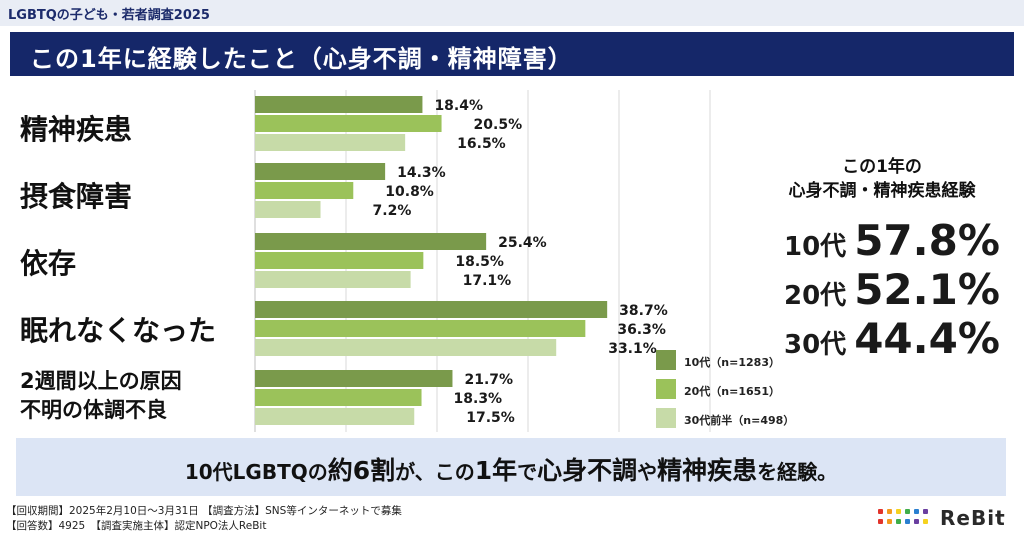 Image resolution: width=1024 pixels, height=537 pixels. What do you see at coordinates (498, 125) in the screenshot?
I see `data-label: 20.5%` at bounding box center [498, 125].